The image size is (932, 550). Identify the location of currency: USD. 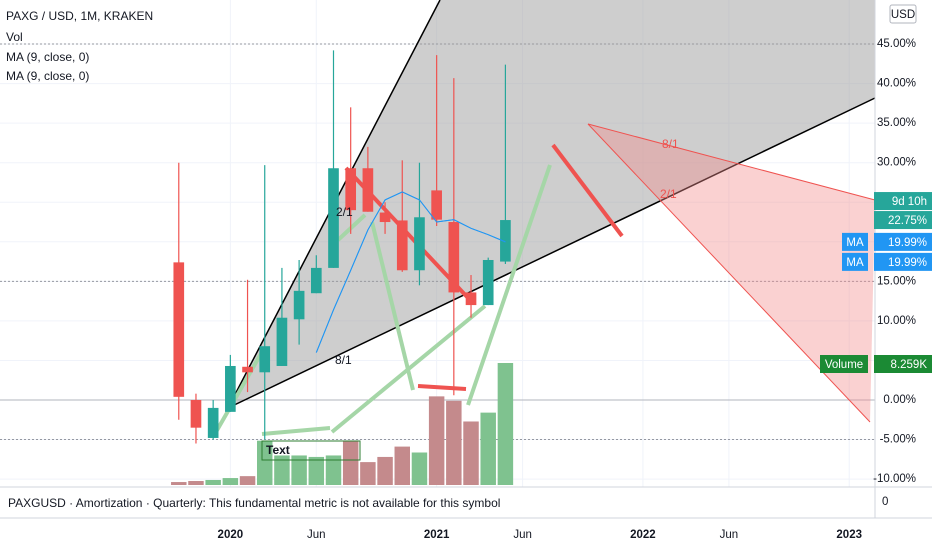
(903, 15).